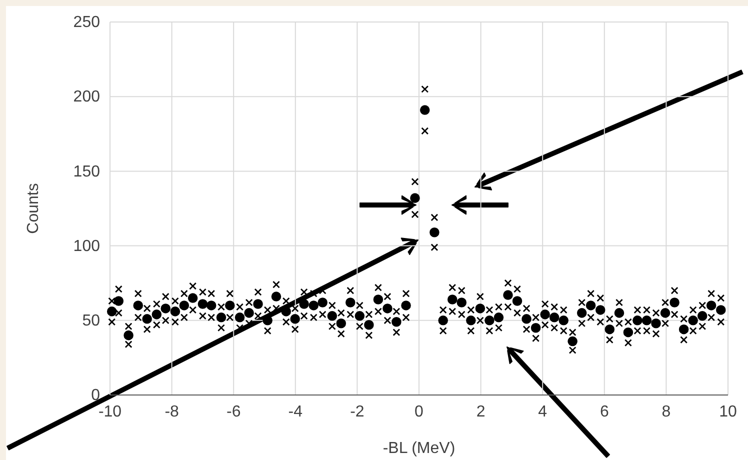 Image resolution: width=748 pixels, height=460 pixels. What do you see at coordinates (86, 97) in the screenshot?
I see `y-tick-label: 200` at bounding box center [86, 97].